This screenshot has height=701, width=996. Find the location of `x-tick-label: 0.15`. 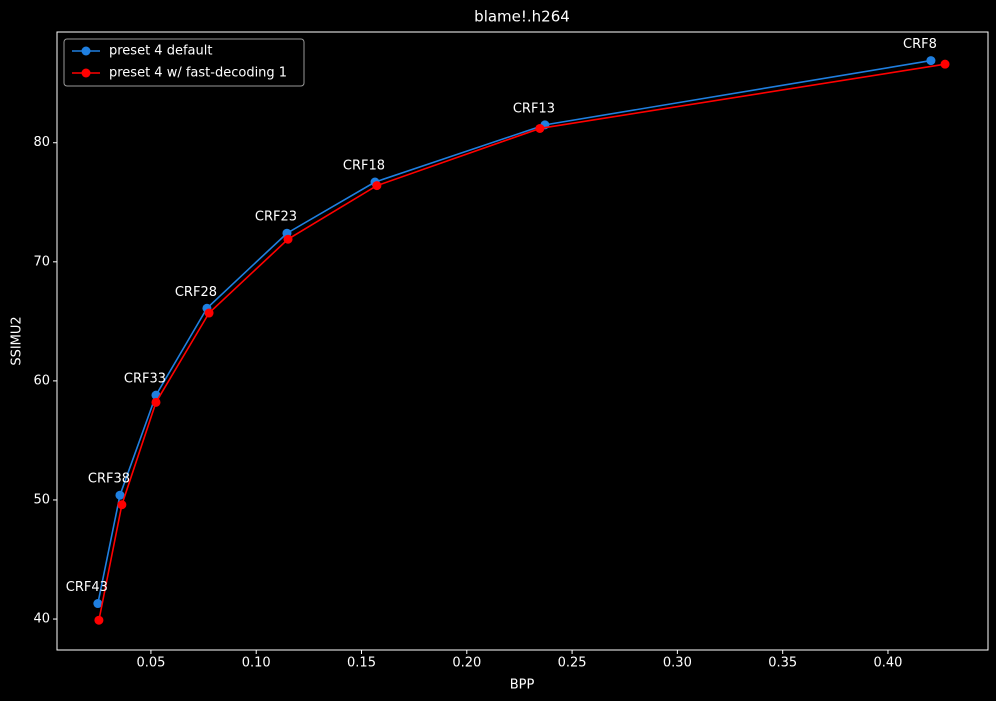

x-tick-label: 0.15 is located at coordinates (361, 663).